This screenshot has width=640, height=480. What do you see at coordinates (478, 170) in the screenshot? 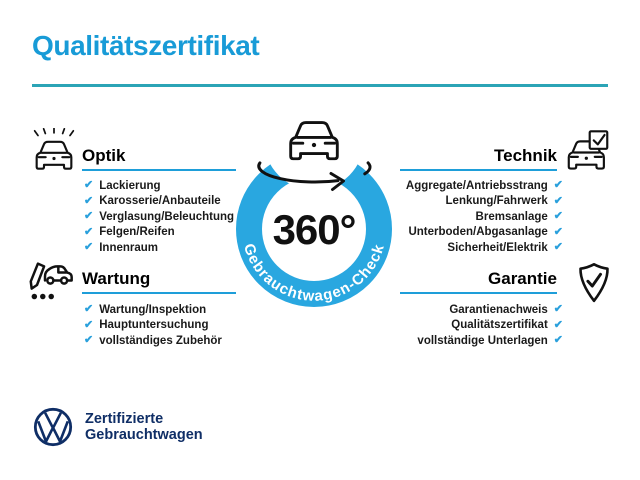
I see `section-underline-technik` at bounding box center [478, 170].